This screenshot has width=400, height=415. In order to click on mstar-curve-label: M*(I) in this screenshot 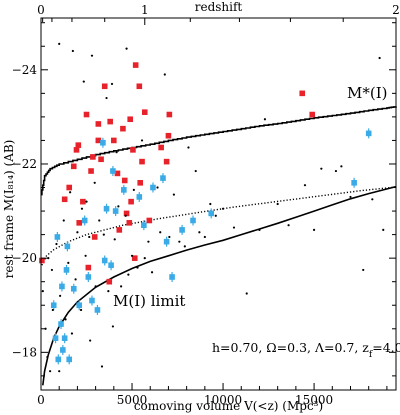, I will do `click(367, 93)`.